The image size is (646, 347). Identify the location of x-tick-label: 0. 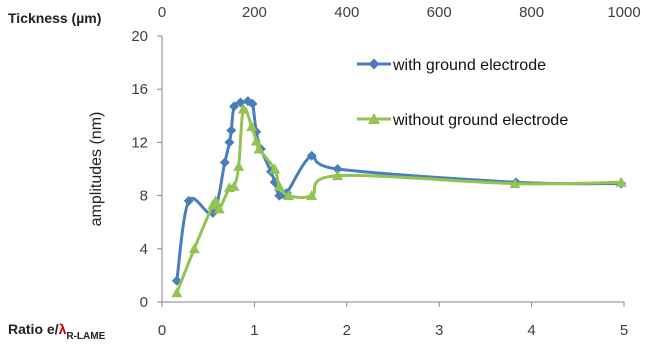
(162, 330).